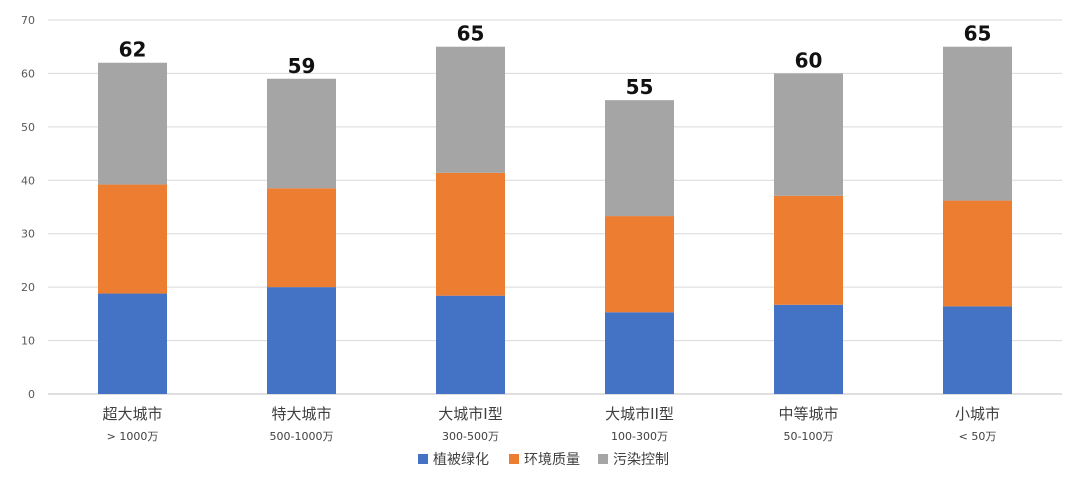 This screenshot has height=484, width=1080. I want to click on x-category-sublabel: < 50万, so click(978, 436).